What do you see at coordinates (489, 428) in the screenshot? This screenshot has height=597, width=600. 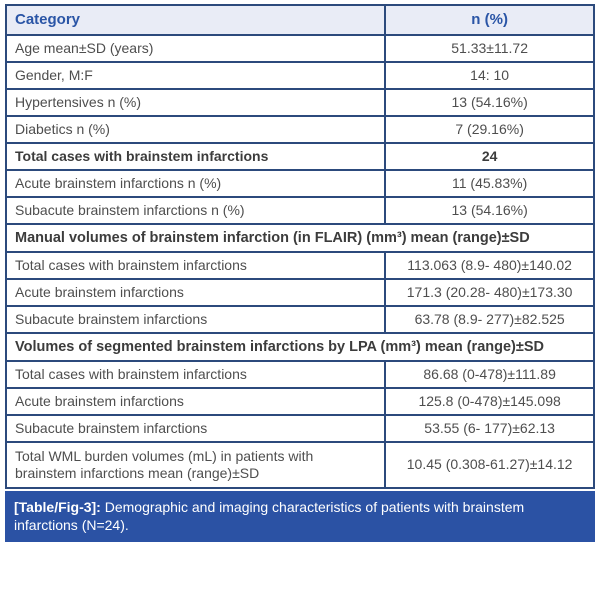 I see `row-value: 53.55 (6- 177)±62.13` at bounding box center [489, 428].